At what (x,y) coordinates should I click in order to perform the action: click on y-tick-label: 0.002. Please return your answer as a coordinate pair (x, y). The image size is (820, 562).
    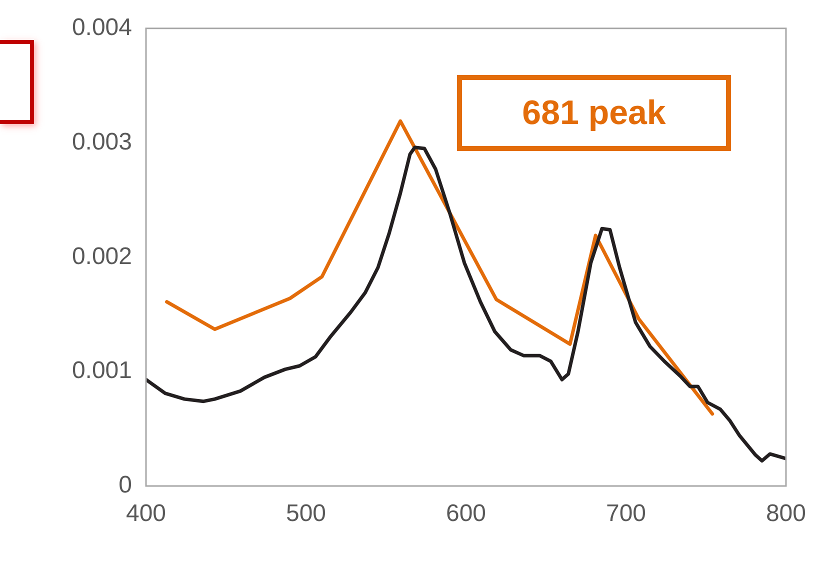
    Looking at the image, I should click on (102, 256).